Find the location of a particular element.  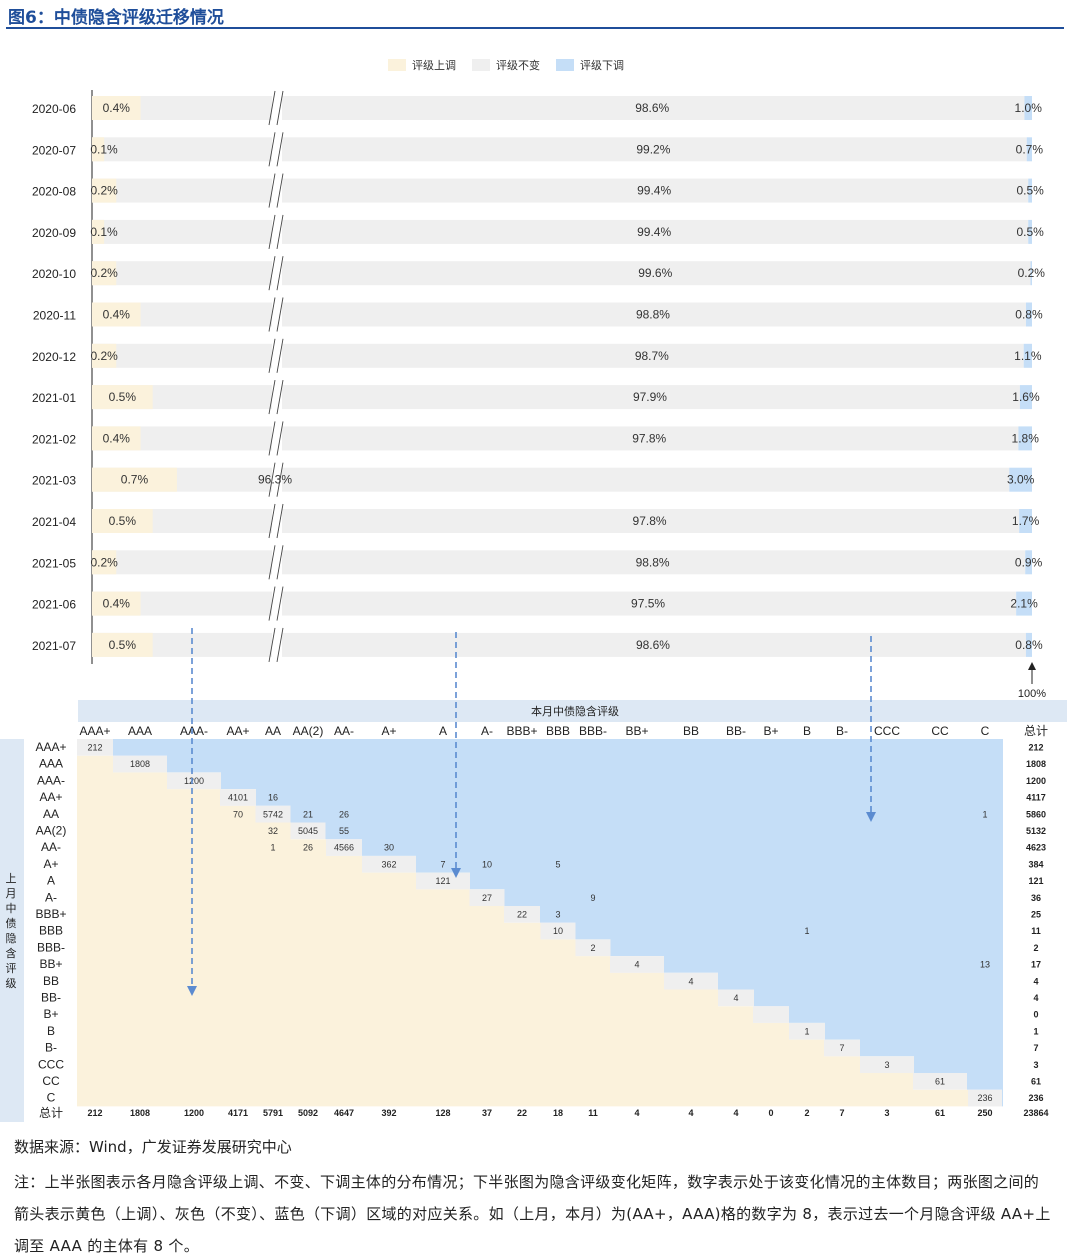

matrix-diagonal-cell-CC is located at coordinates (940, 1081).